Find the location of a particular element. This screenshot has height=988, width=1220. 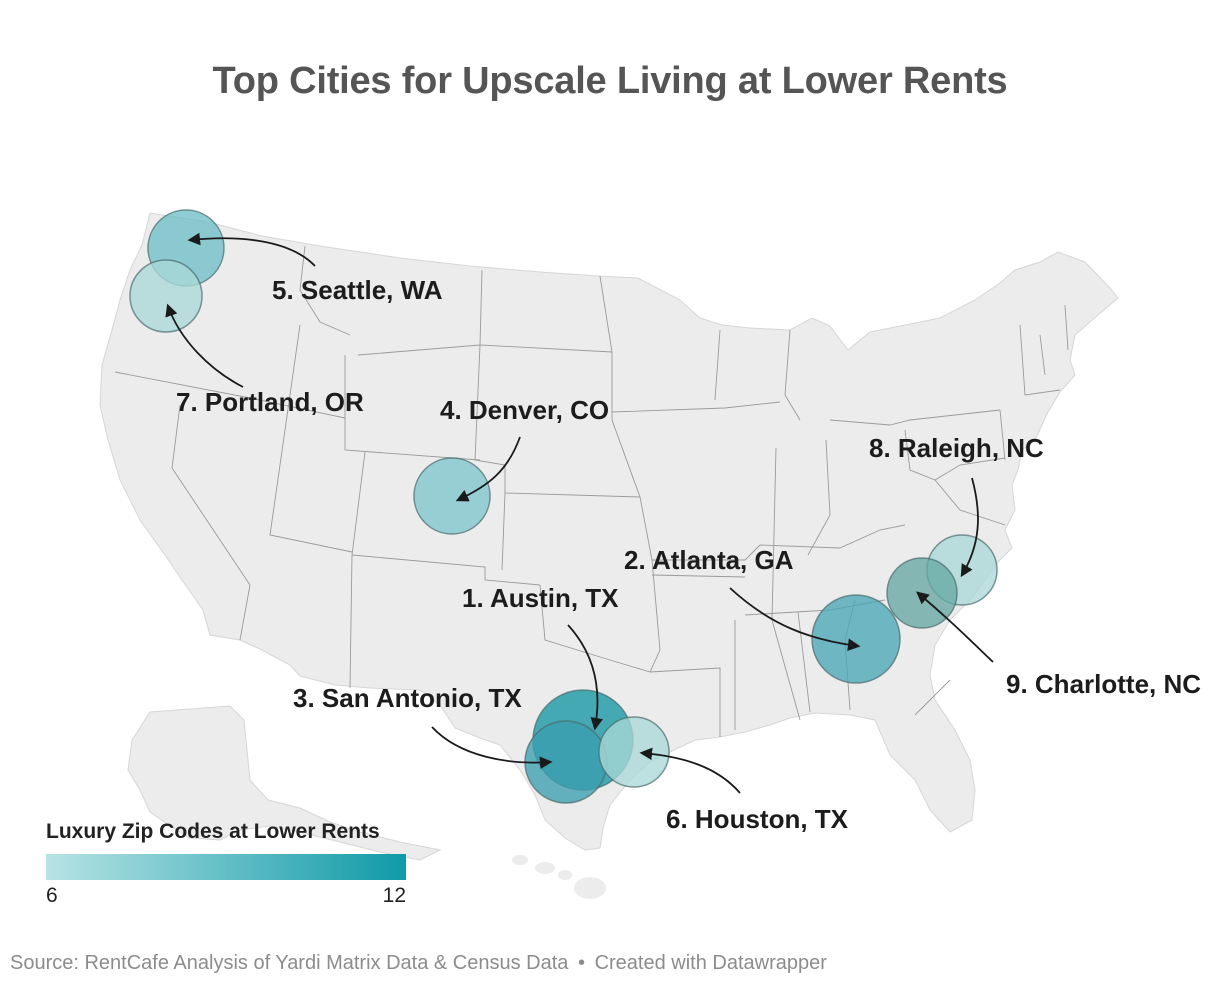

arrow-austin is located at coordinates (585, 677).